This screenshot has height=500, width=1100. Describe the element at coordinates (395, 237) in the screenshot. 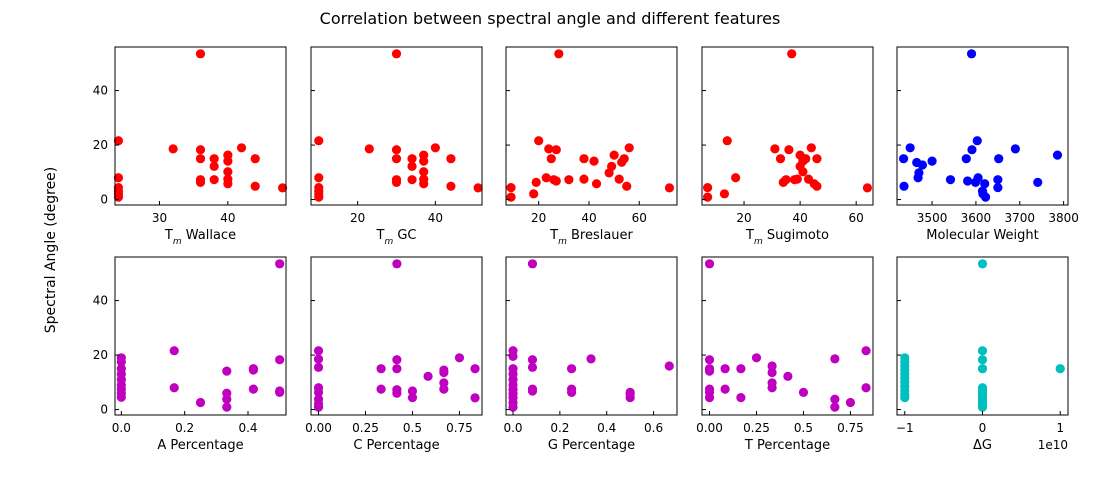

I see `x-axis-label: Tm GC` at that location.